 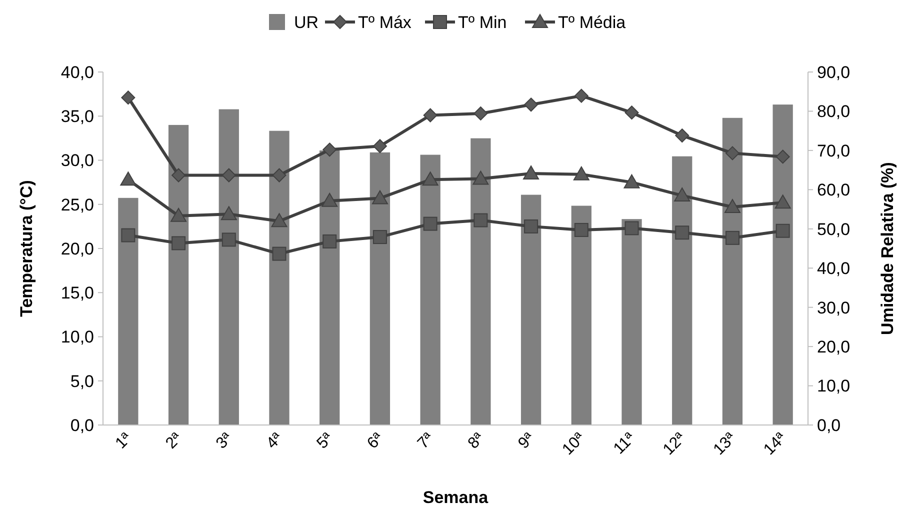 I want to click on legend-label: Tº Min, so click(x=482, y=22).